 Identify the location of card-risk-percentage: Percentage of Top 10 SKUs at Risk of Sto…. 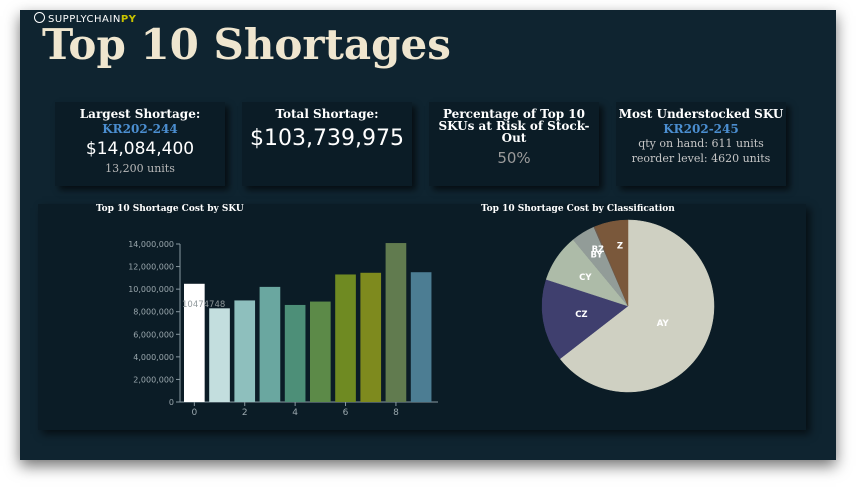
(514, 144).